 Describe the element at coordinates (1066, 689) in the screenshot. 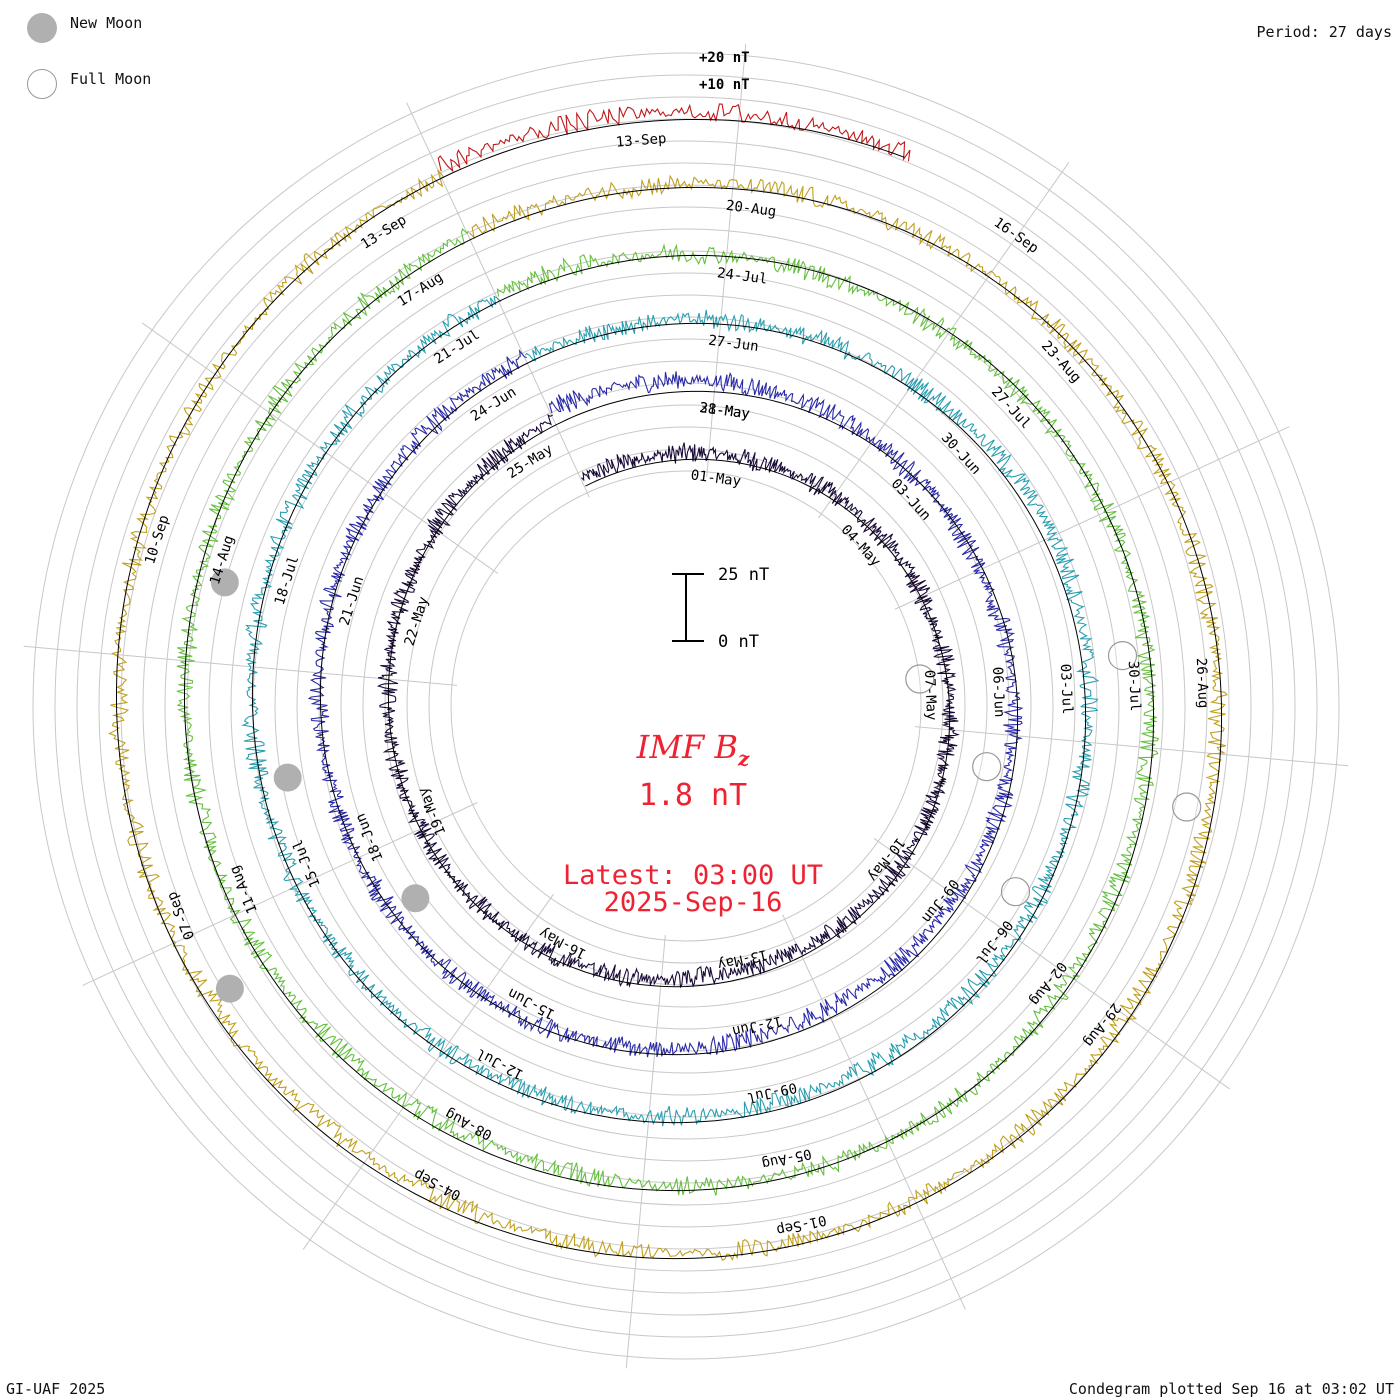

I see `date-label: 03-Jul` at that location.